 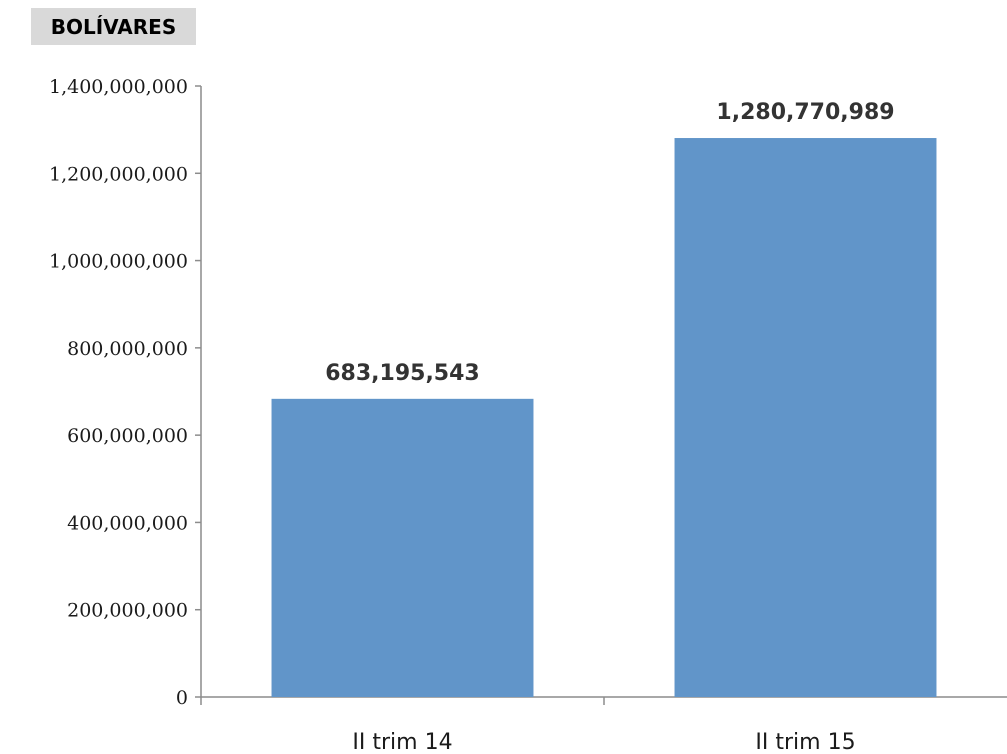 I want to click on y-tick-label: 200,000,000, so click(x=127, y=611).